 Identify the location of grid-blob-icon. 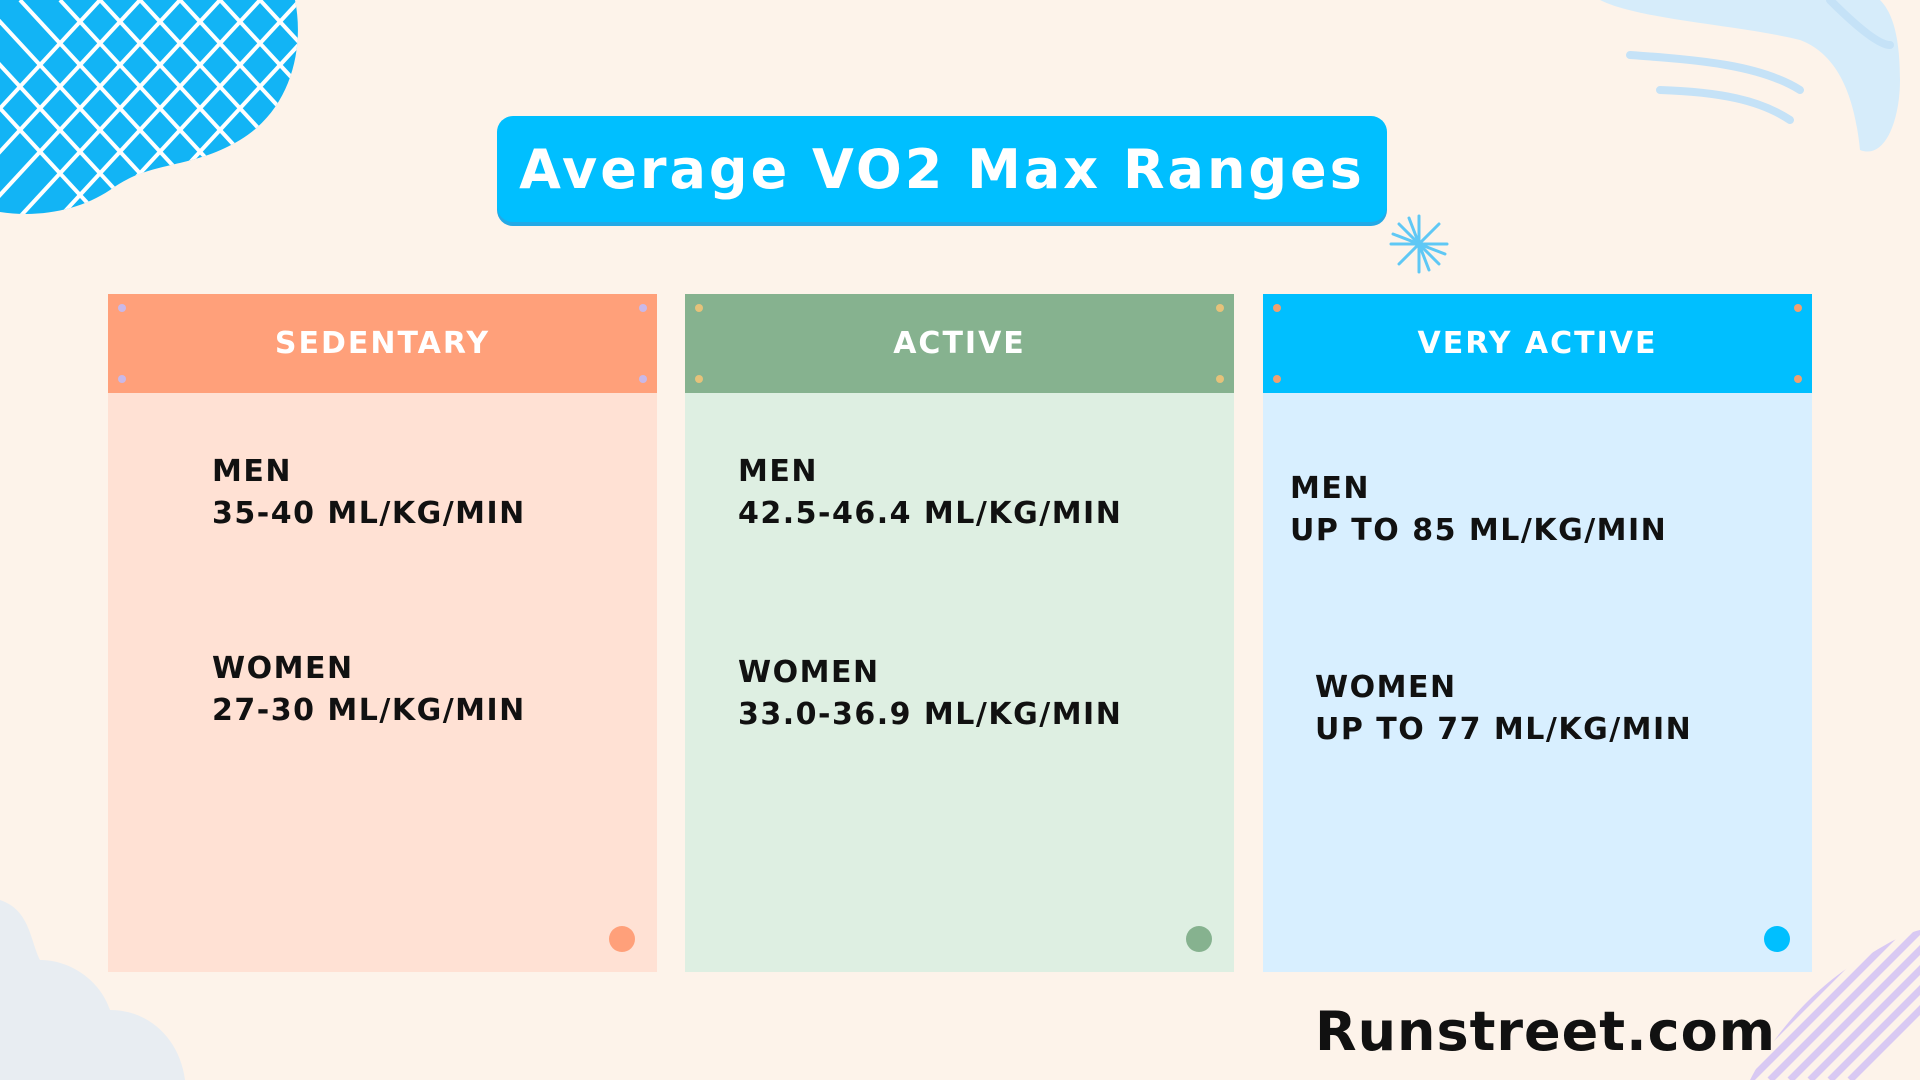
(149, 107).